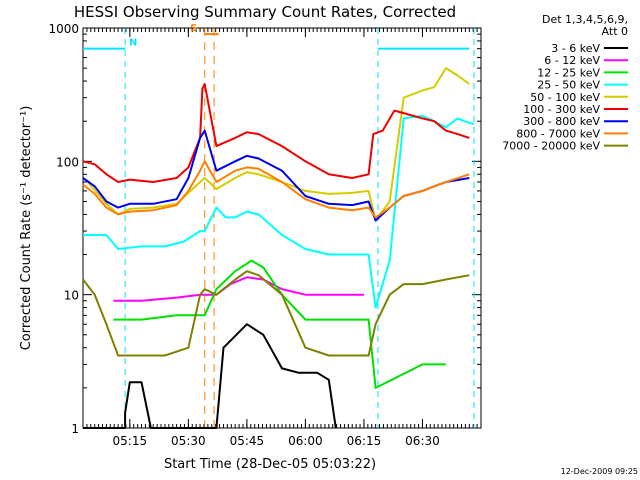  I want to click on legend-label: 800 - 7000 keV, so click(558, 133).